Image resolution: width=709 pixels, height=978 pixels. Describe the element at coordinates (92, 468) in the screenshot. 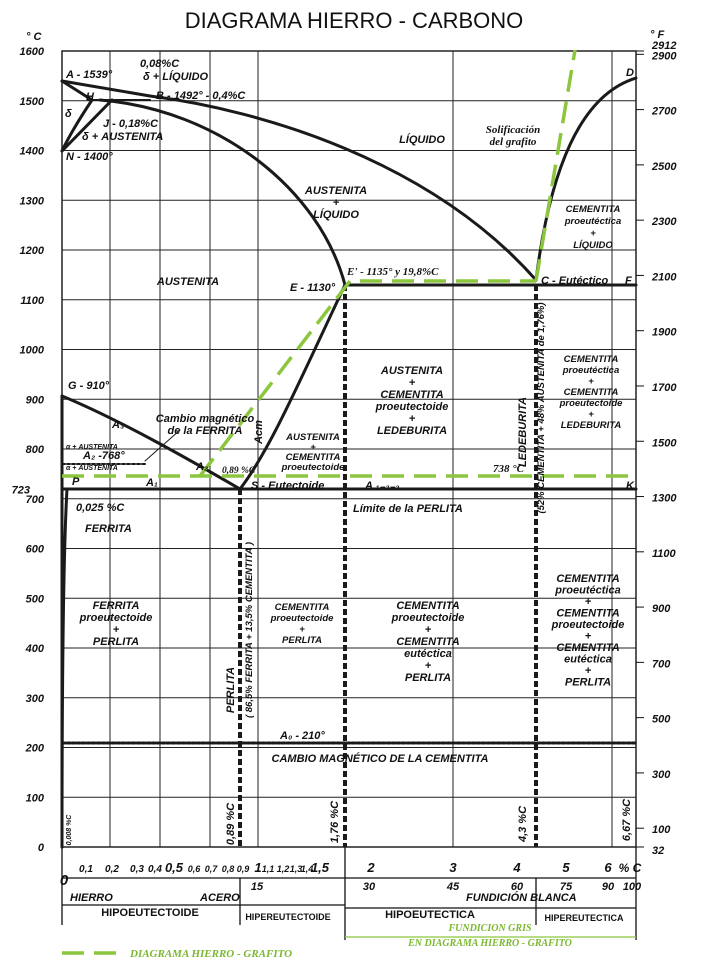

I see `region-label: α + AUSTENITA` at that location.